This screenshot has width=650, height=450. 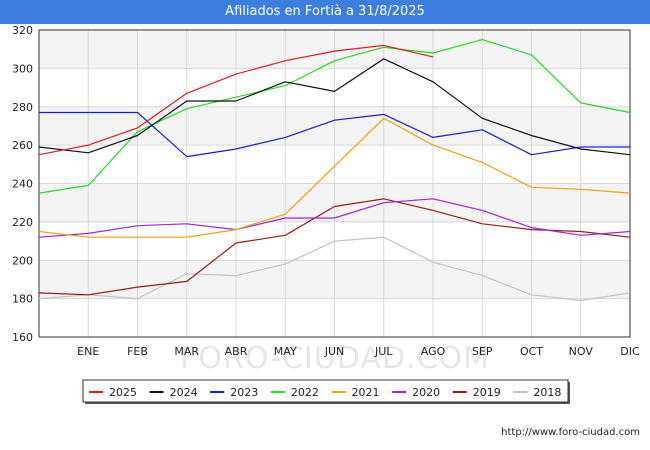 I want to click on chart-title: Afiliados en Fortià a 31/8/2025, so click(x=325, y=12).